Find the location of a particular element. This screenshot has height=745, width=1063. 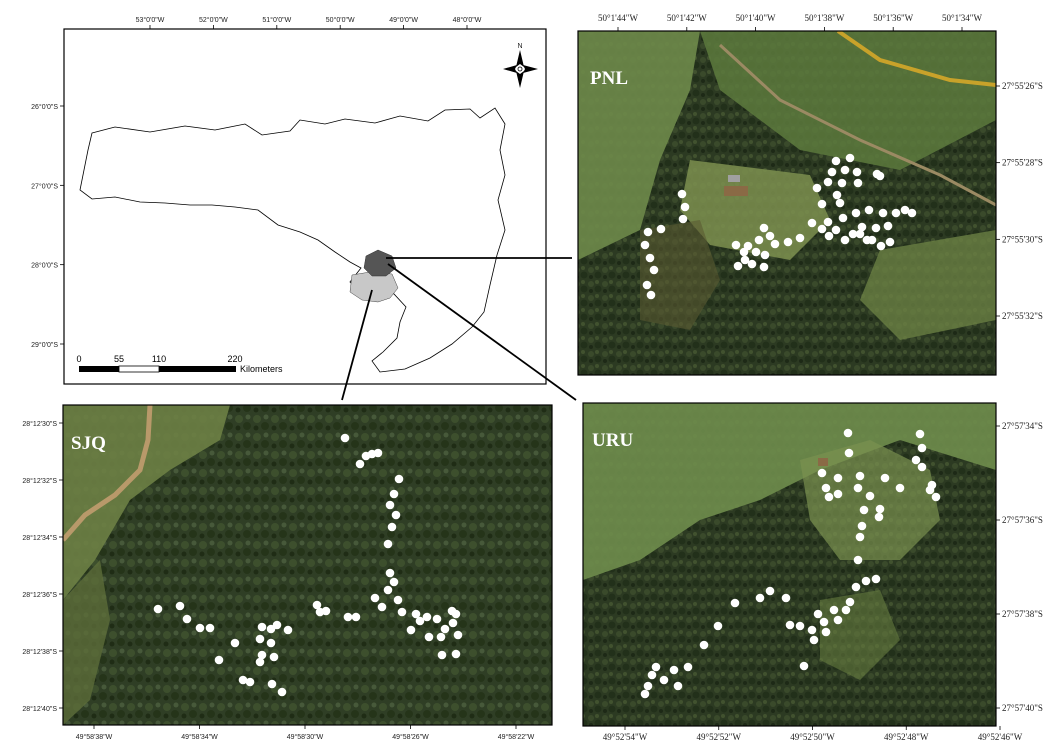

tick-label: 28°12'38"S is located at coordinates (39, 652).